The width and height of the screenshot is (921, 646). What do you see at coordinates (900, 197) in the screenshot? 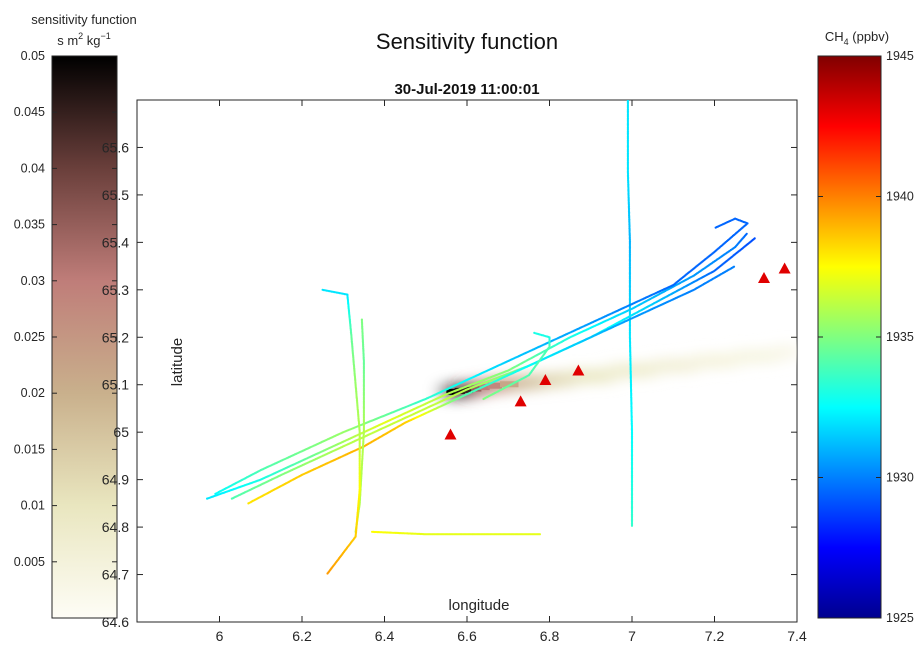
I see `ch4-tick-label: 1940` at bounding box center [900, 197].